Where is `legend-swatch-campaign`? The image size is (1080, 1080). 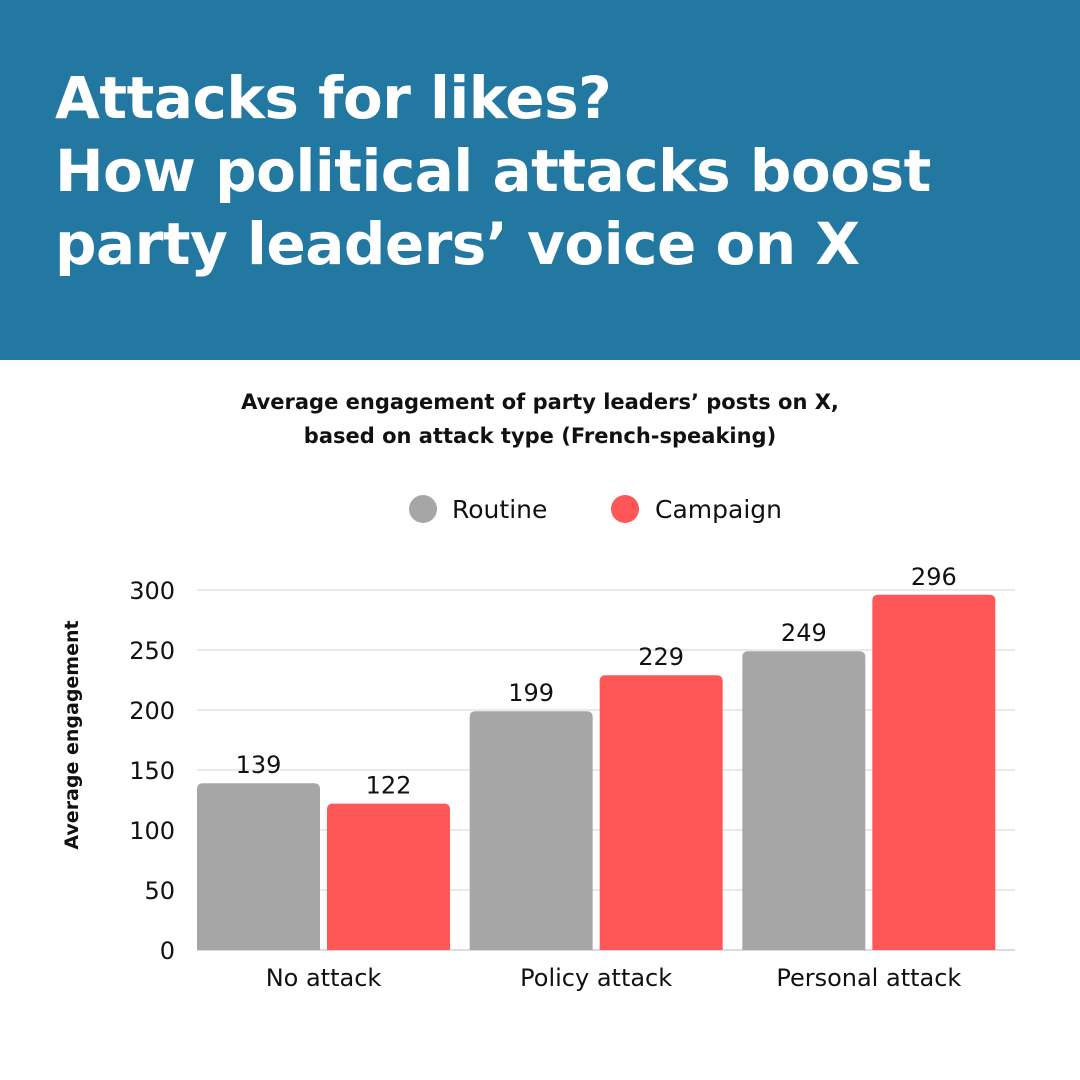
legend-swatch-campaign is located at coordinates (625, 509).